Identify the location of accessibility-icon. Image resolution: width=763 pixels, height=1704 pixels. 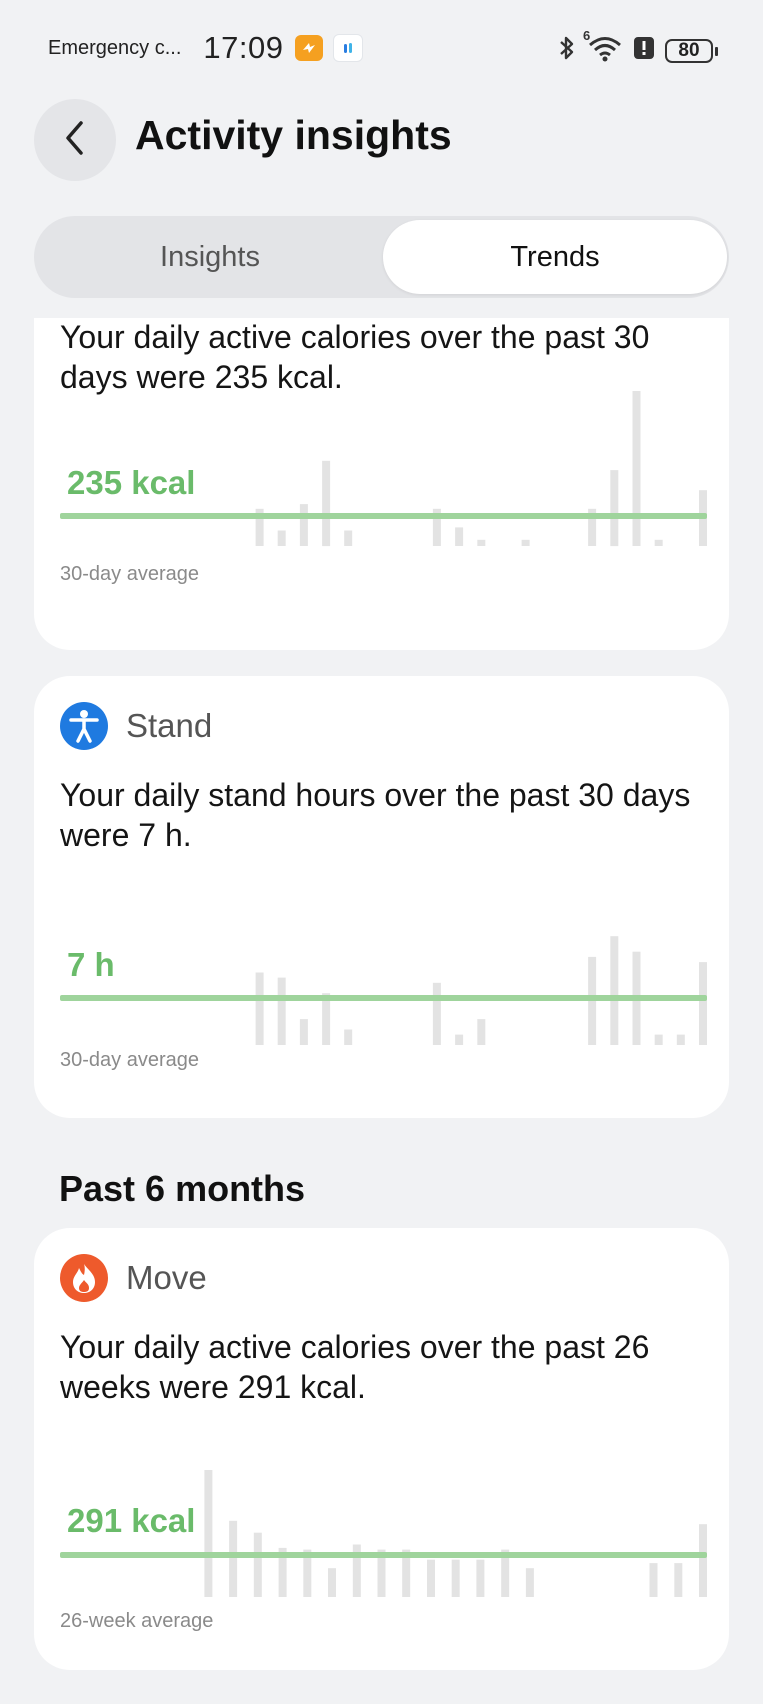
(84, 726).